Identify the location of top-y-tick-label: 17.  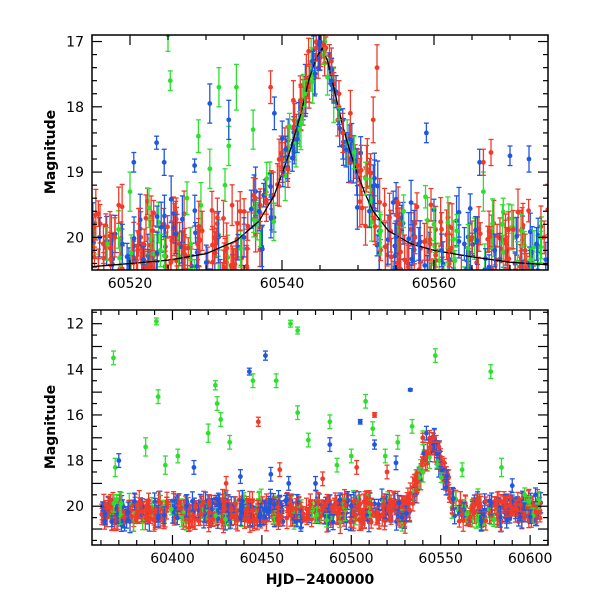
(75, 43).